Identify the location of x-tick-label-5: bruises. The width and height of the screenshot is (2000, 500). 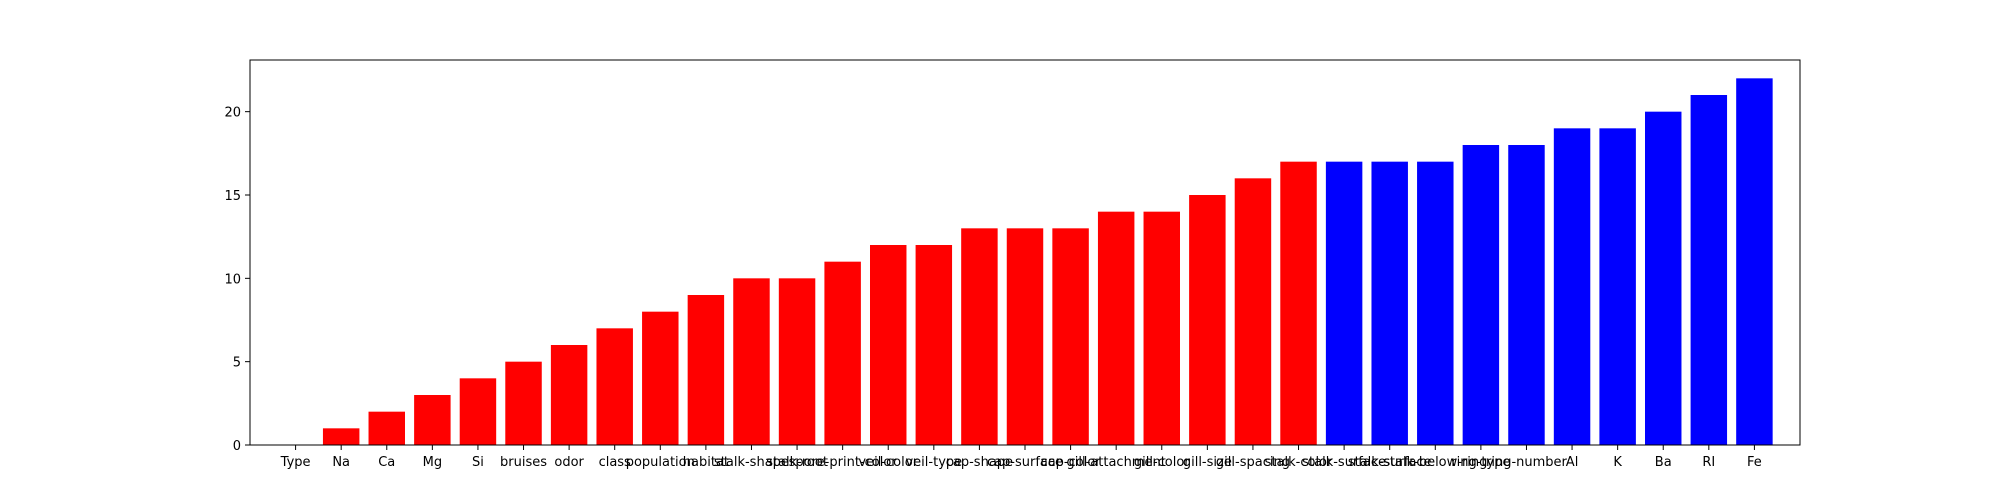
(523, 462).